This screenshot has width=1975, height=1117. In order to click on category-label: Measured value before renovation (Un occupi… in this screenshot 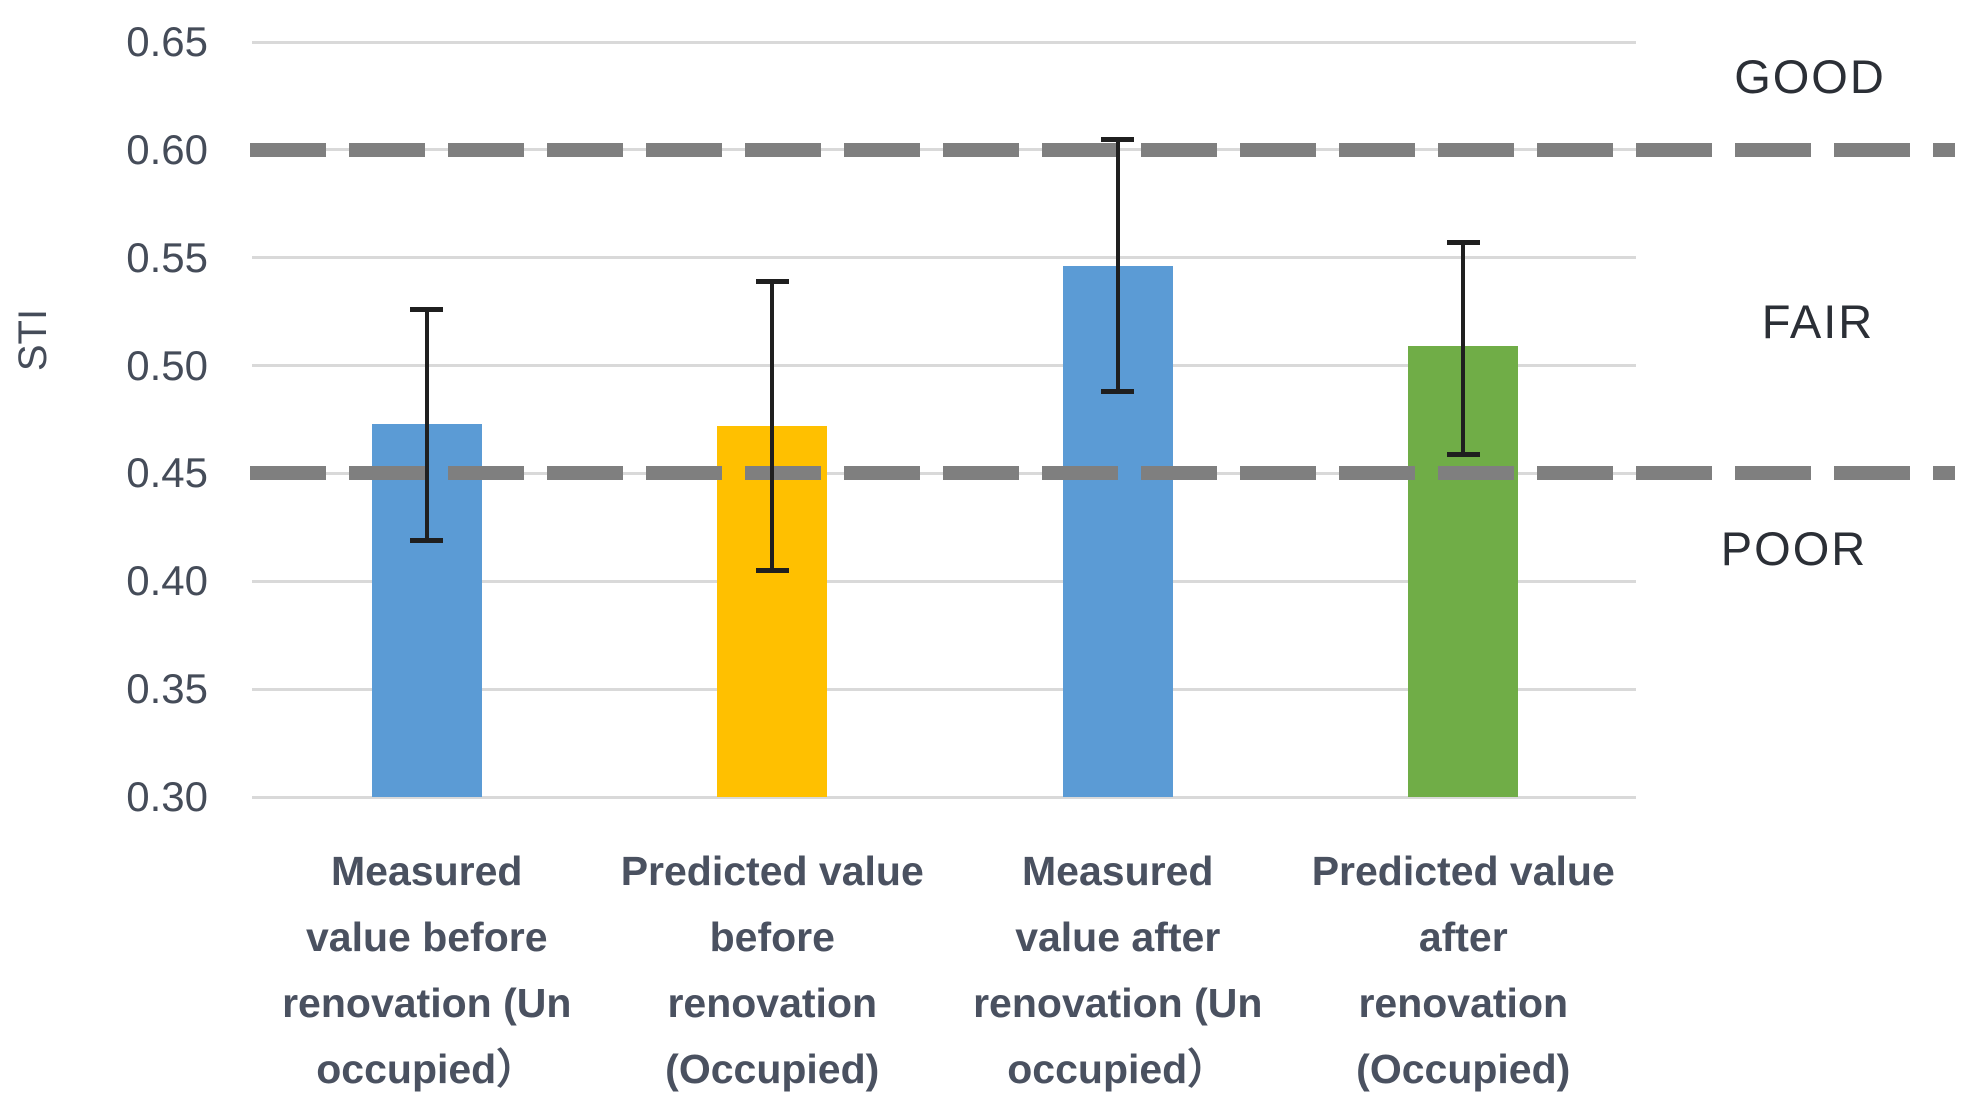, I will do `click(427, 970)`.